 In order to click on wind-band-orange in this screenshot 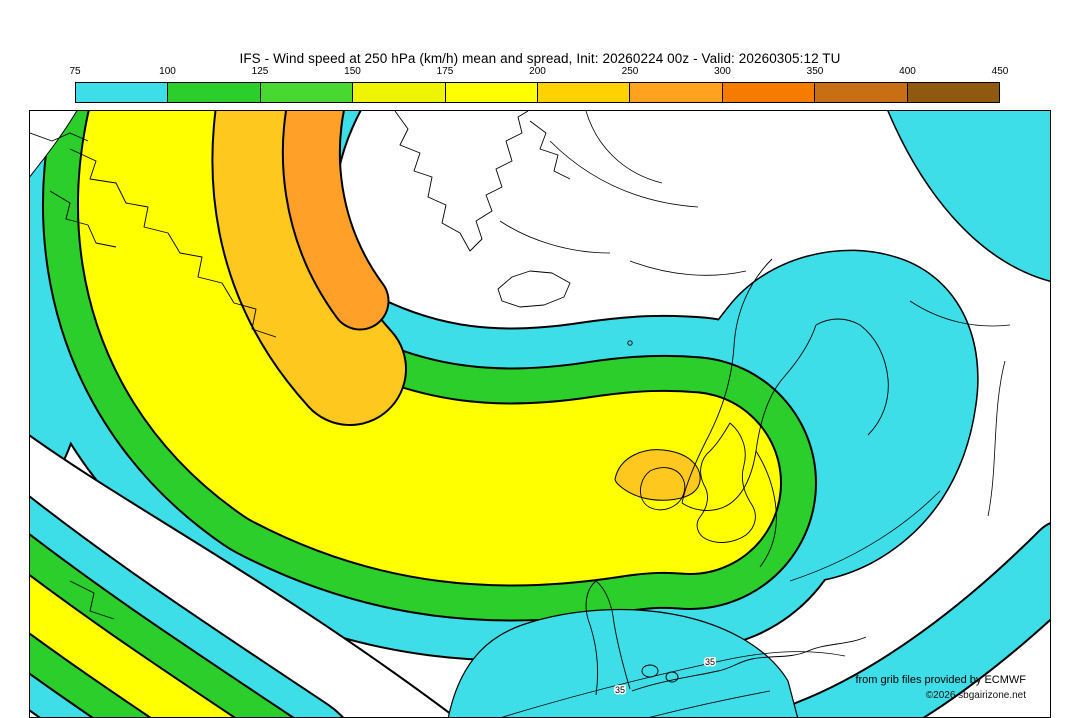, I will do `click(335, 221)`.